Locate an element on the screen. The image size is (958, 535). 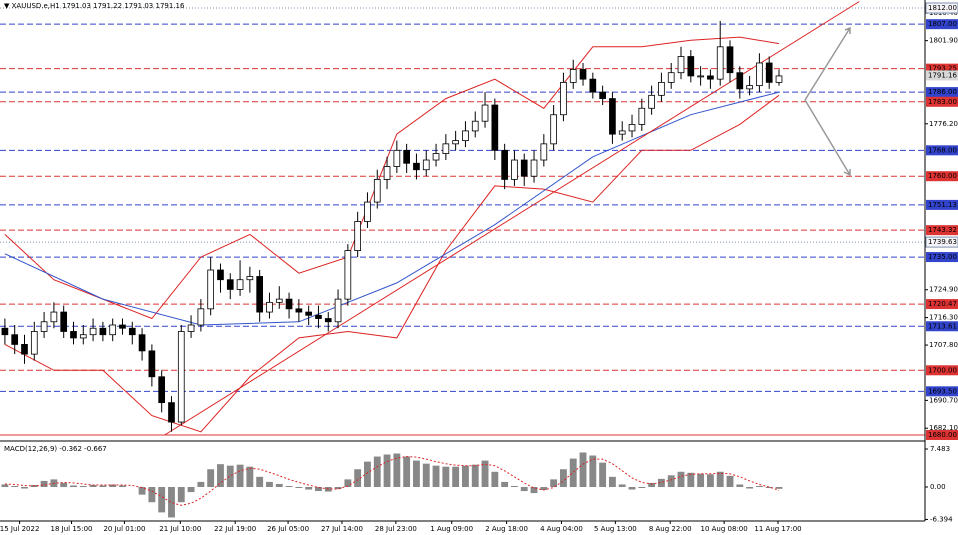
y-tick-label: 1801.90 is located at coordinates (943, 41).